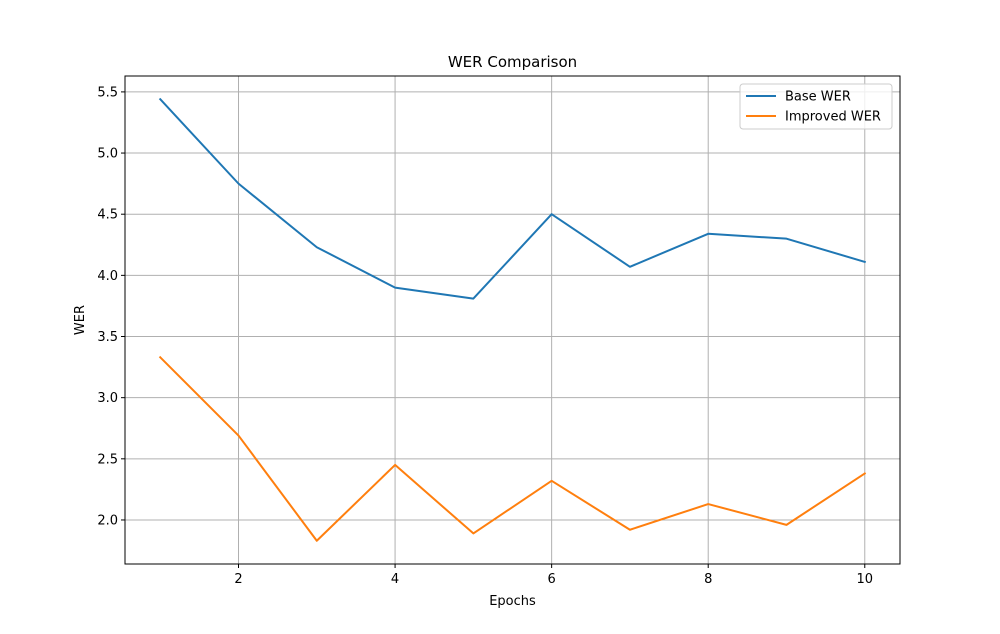 This screenshot has width=1000, height=634. Describe the element at coordinates (395, 579) in the screenshot. I see `x-tick-label: 4` at that location.